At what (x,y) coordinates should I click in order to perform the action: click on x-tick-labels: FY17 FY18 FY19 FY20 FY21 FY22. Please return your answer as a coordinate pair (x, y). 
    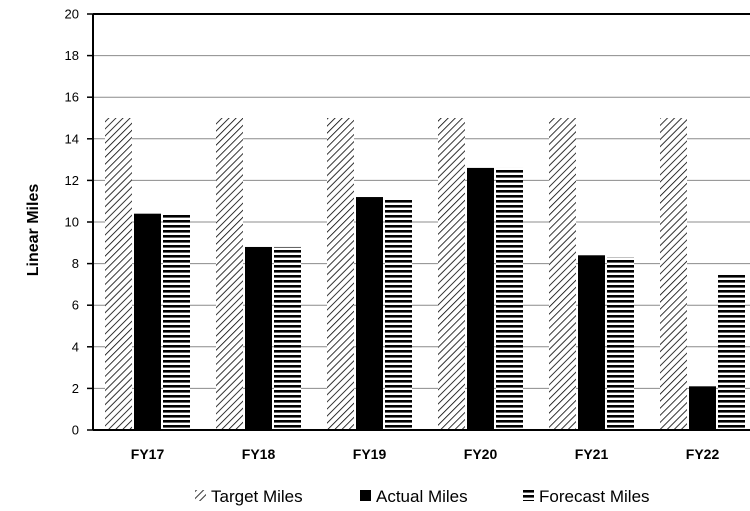
    Looking at the image, I should click on (425, 454).